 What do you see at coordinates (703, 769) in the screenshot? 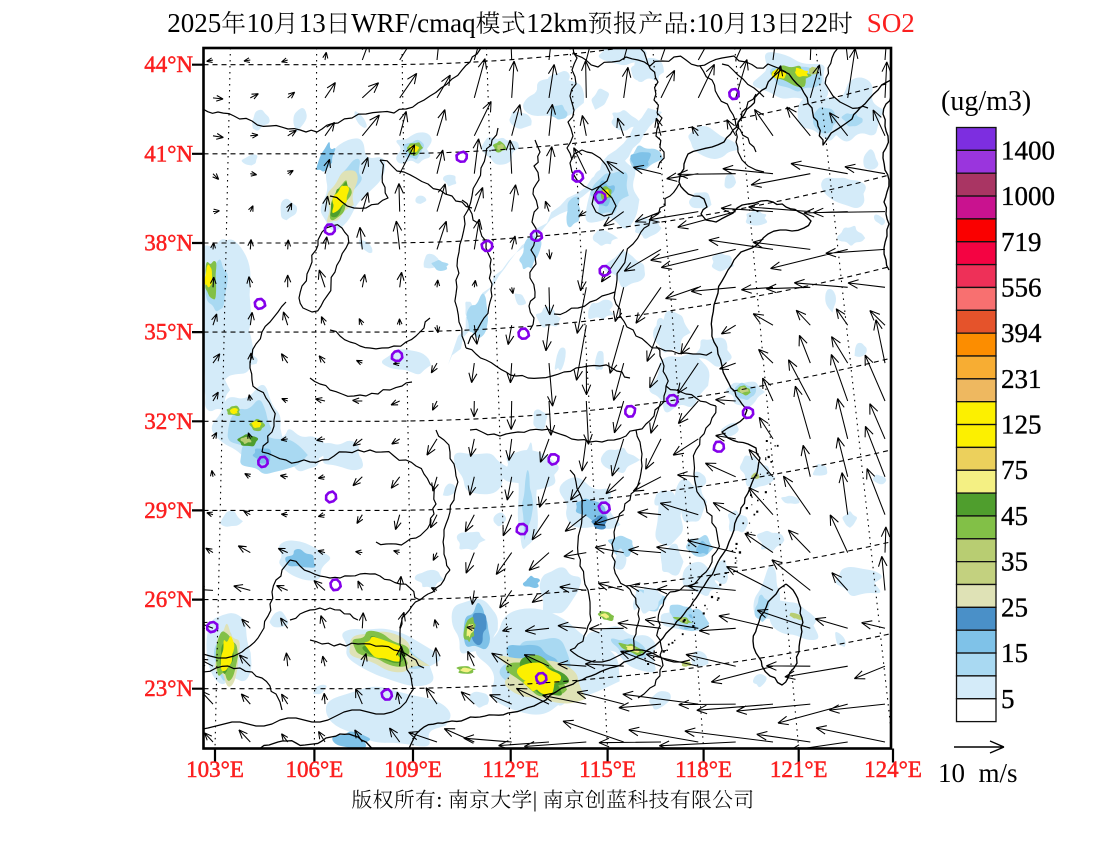
I see `svg-text: 118°E` at bounding box center [703, 769].